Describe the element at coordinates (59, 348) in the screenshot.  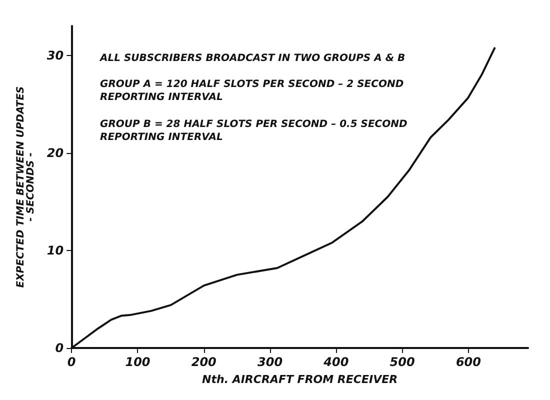
I see `y-tick-label: 0` at that location.